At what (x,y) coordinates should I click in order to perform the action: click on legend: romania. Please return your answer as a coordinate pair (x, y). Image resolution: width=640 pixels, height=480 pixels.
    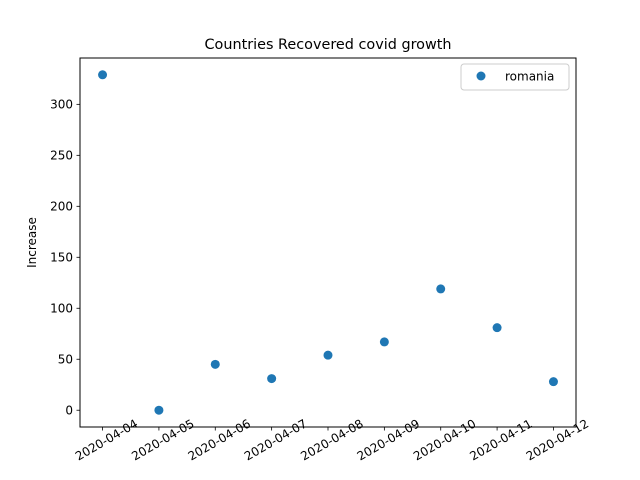
    Looking at the image, I should click on (515, 77).